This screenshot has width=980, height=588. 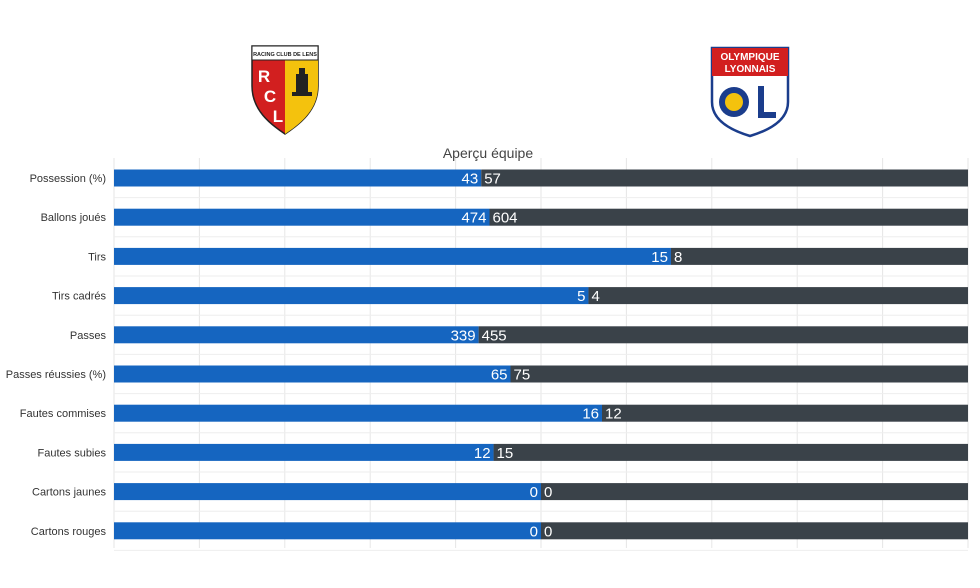 I want to click on home-value-label: 474, so click(x=473, y=218).